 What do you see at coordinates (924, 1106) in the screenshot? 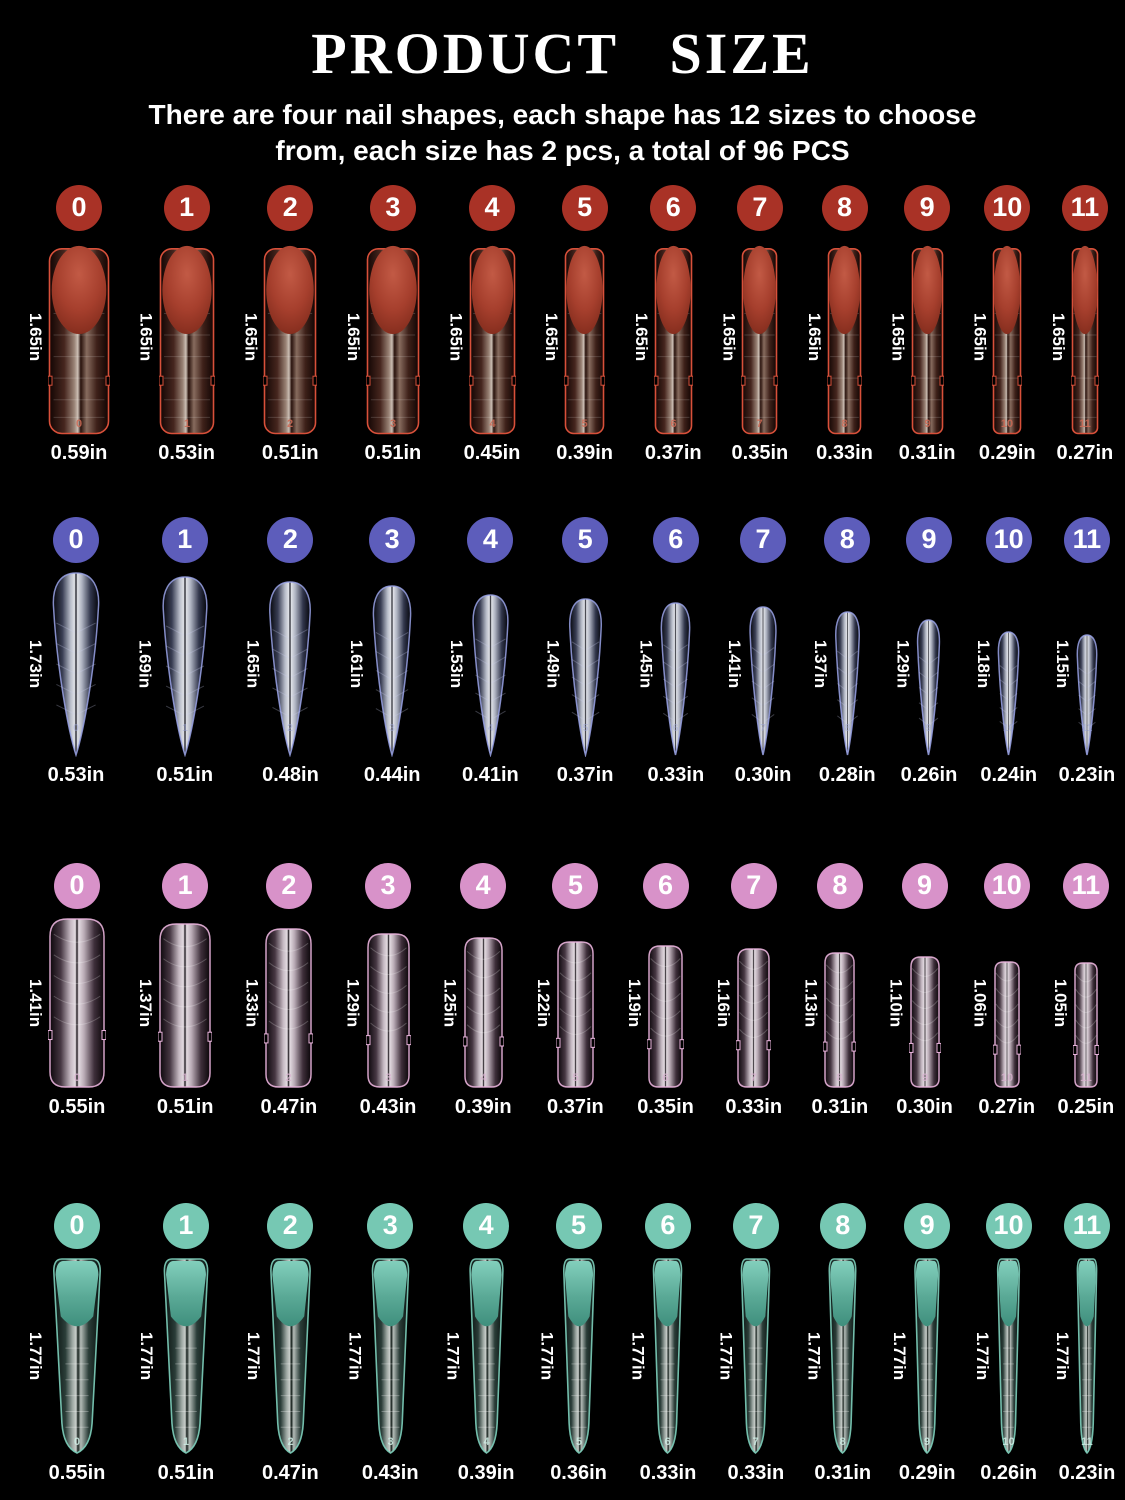
I see `width-label: 0.30in` at bounding box center [924, 1106].